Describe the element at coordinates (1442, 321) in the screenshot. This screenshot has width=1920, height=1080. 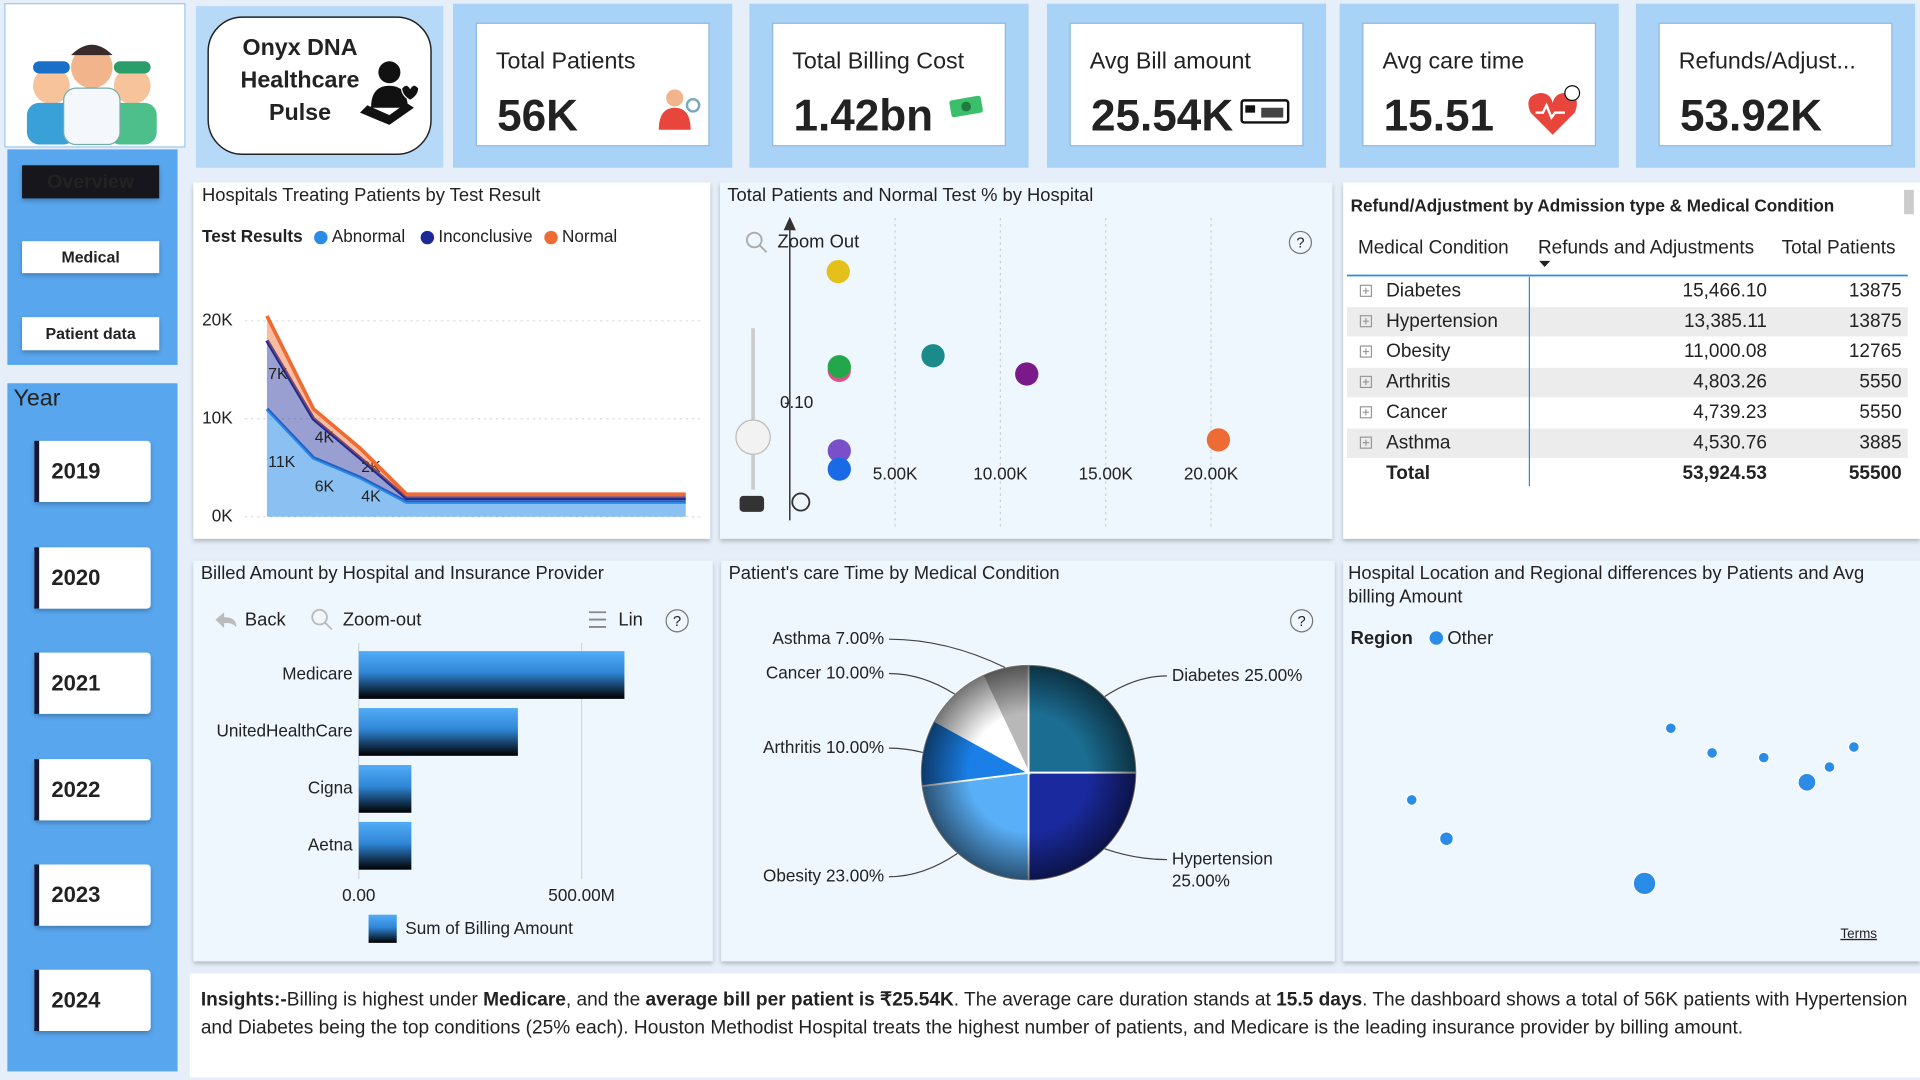
I see `table-cell: Hypertension` at that location.